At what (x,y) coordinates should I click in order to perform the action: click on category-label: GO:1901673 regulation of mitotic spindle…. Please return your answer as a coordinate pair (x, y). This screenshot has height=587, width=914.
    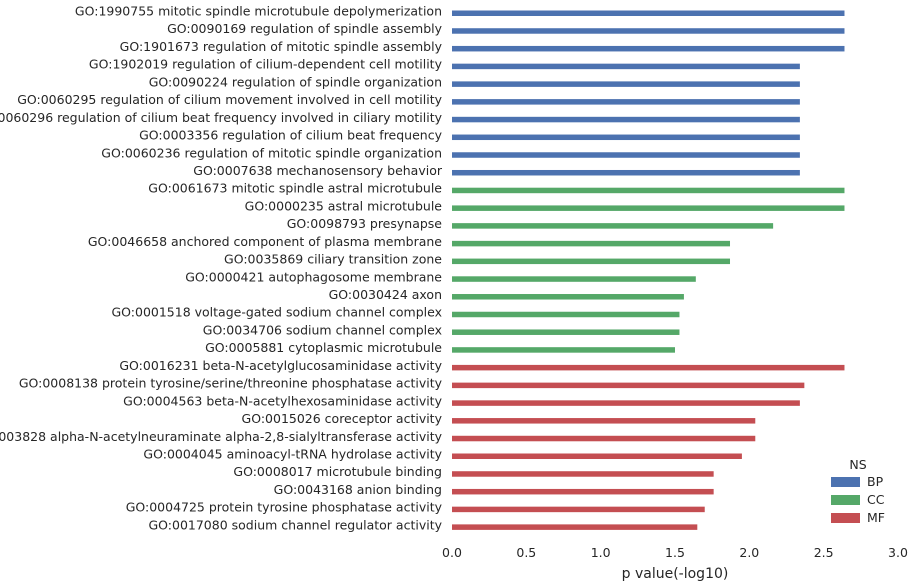
    Looking at the image, I should click on (281, 46).